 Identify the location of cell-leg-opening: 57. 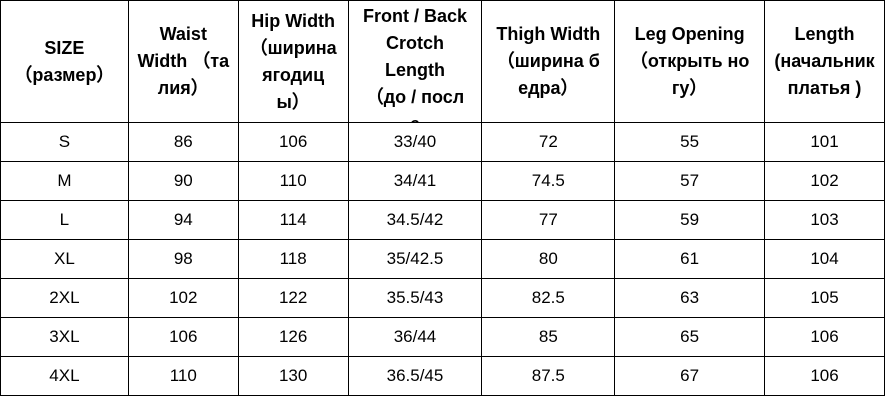
(690, 181).